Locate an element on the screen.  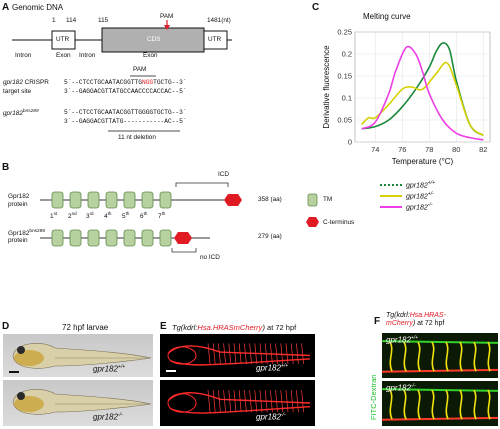
panel-f-title: Tg(kdrl:Hsa.HRAS- mCherry) at 72 hpf is located at coordinates (416, 319).